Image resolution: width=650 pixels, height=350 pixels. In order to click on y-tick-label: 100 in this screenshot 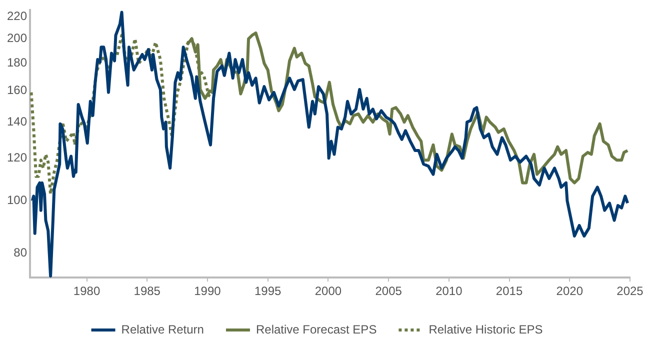, I will do `click(17, 200)`.